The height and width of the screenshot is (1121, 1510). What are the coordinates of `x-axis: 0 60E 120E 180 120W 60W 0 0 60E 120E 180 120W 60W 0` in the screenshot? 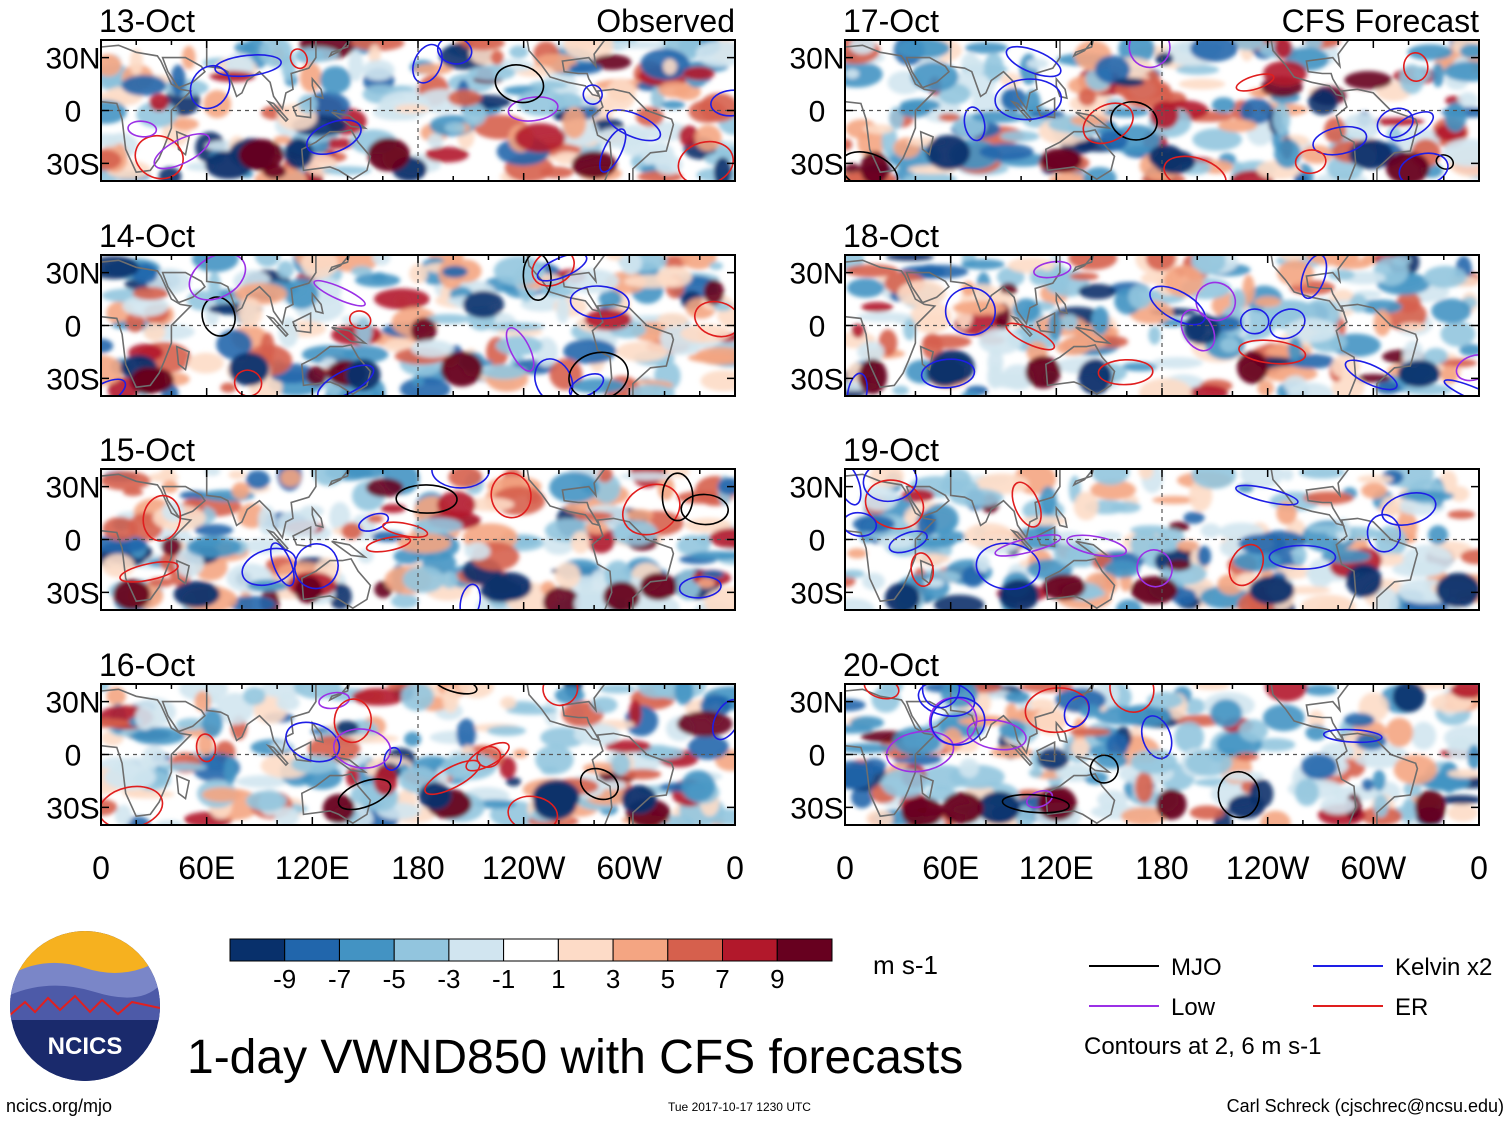 It's located at (790, 868).